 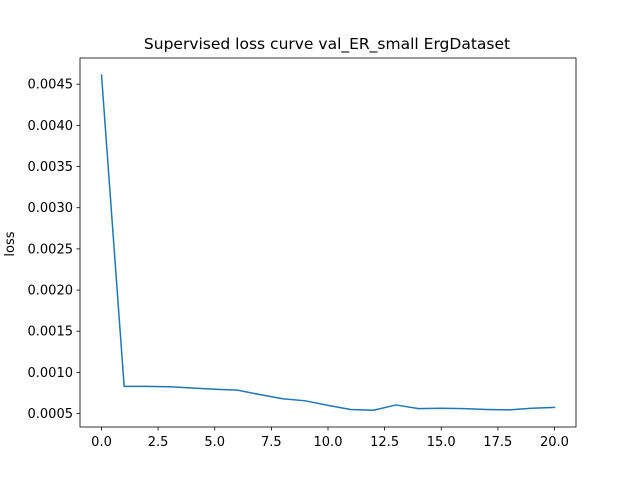 I want to click on y-tick-label: 0.0035, so click(x=51, y=167).